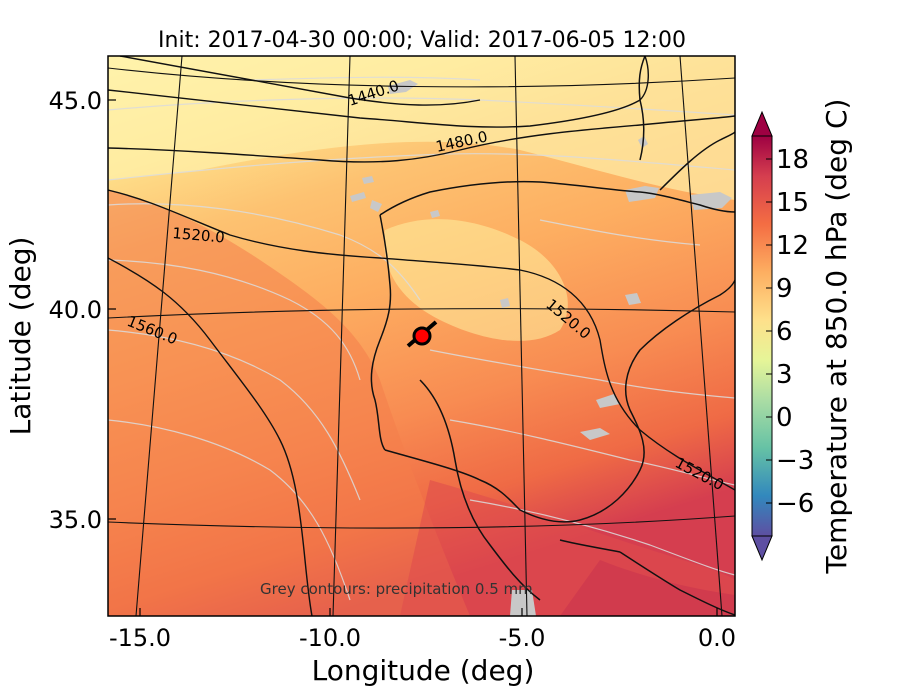 The image size is (900, 700). Describe the element at coordinates (836, 337) in the screenshot. I see `colorbar-label: Temperature at 850.0 hPa (deg C)` at that location.